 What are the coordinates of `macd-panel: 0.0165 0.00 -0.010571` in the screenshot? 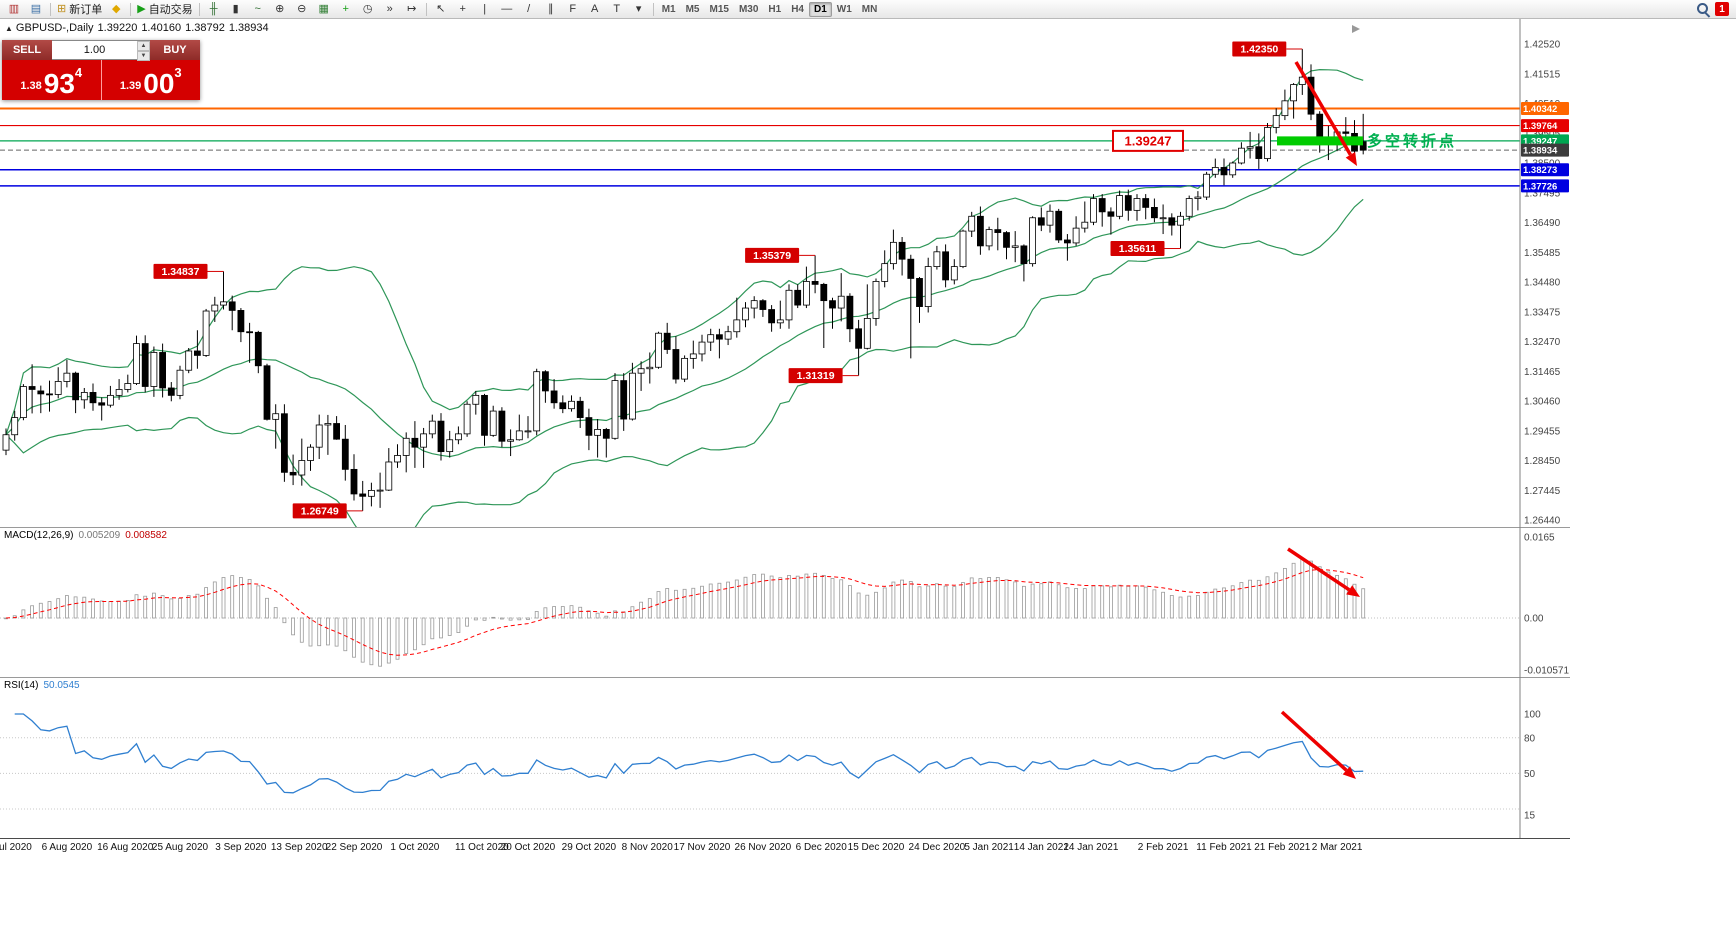 It's located at (785, 602).